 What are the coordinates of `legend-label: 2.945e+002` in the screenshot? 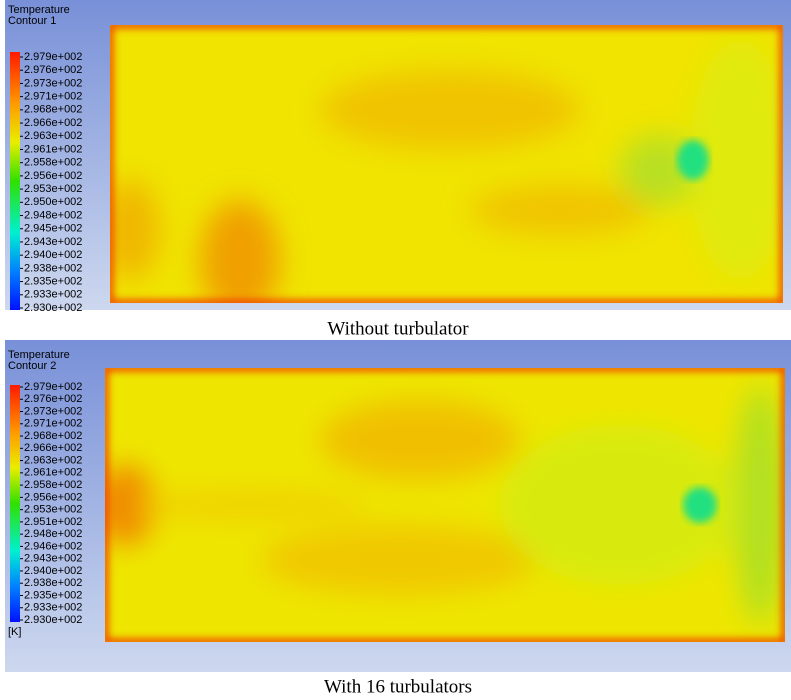 It's located at (53, 229).